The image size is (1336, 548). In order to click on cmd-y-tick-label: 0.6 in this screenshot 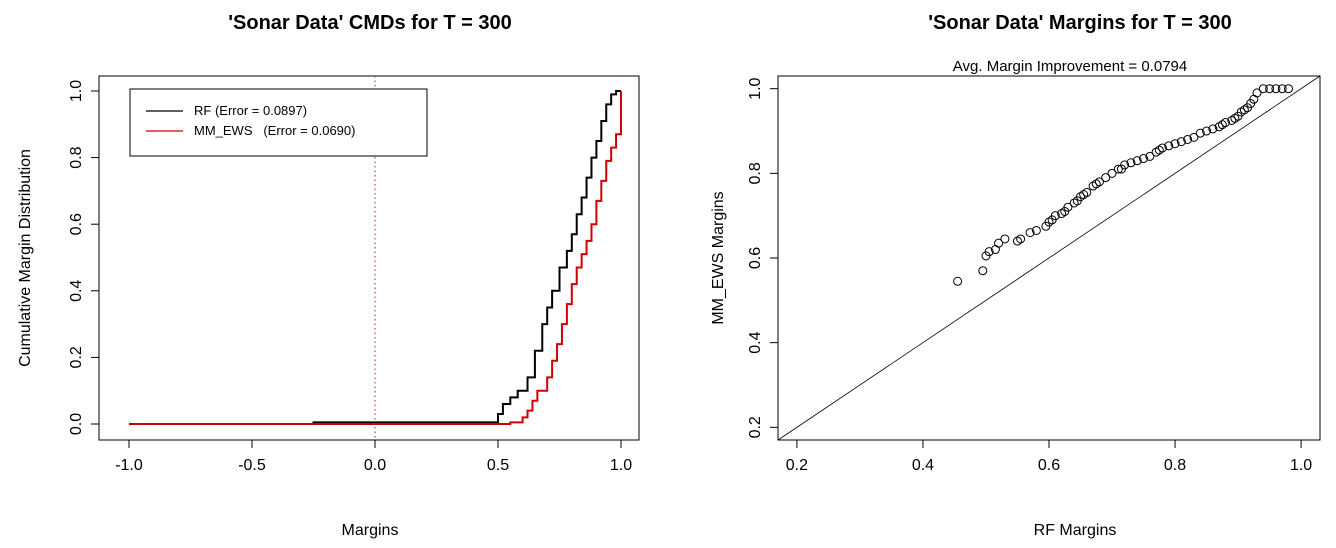, I will do `click(76, 224)`.